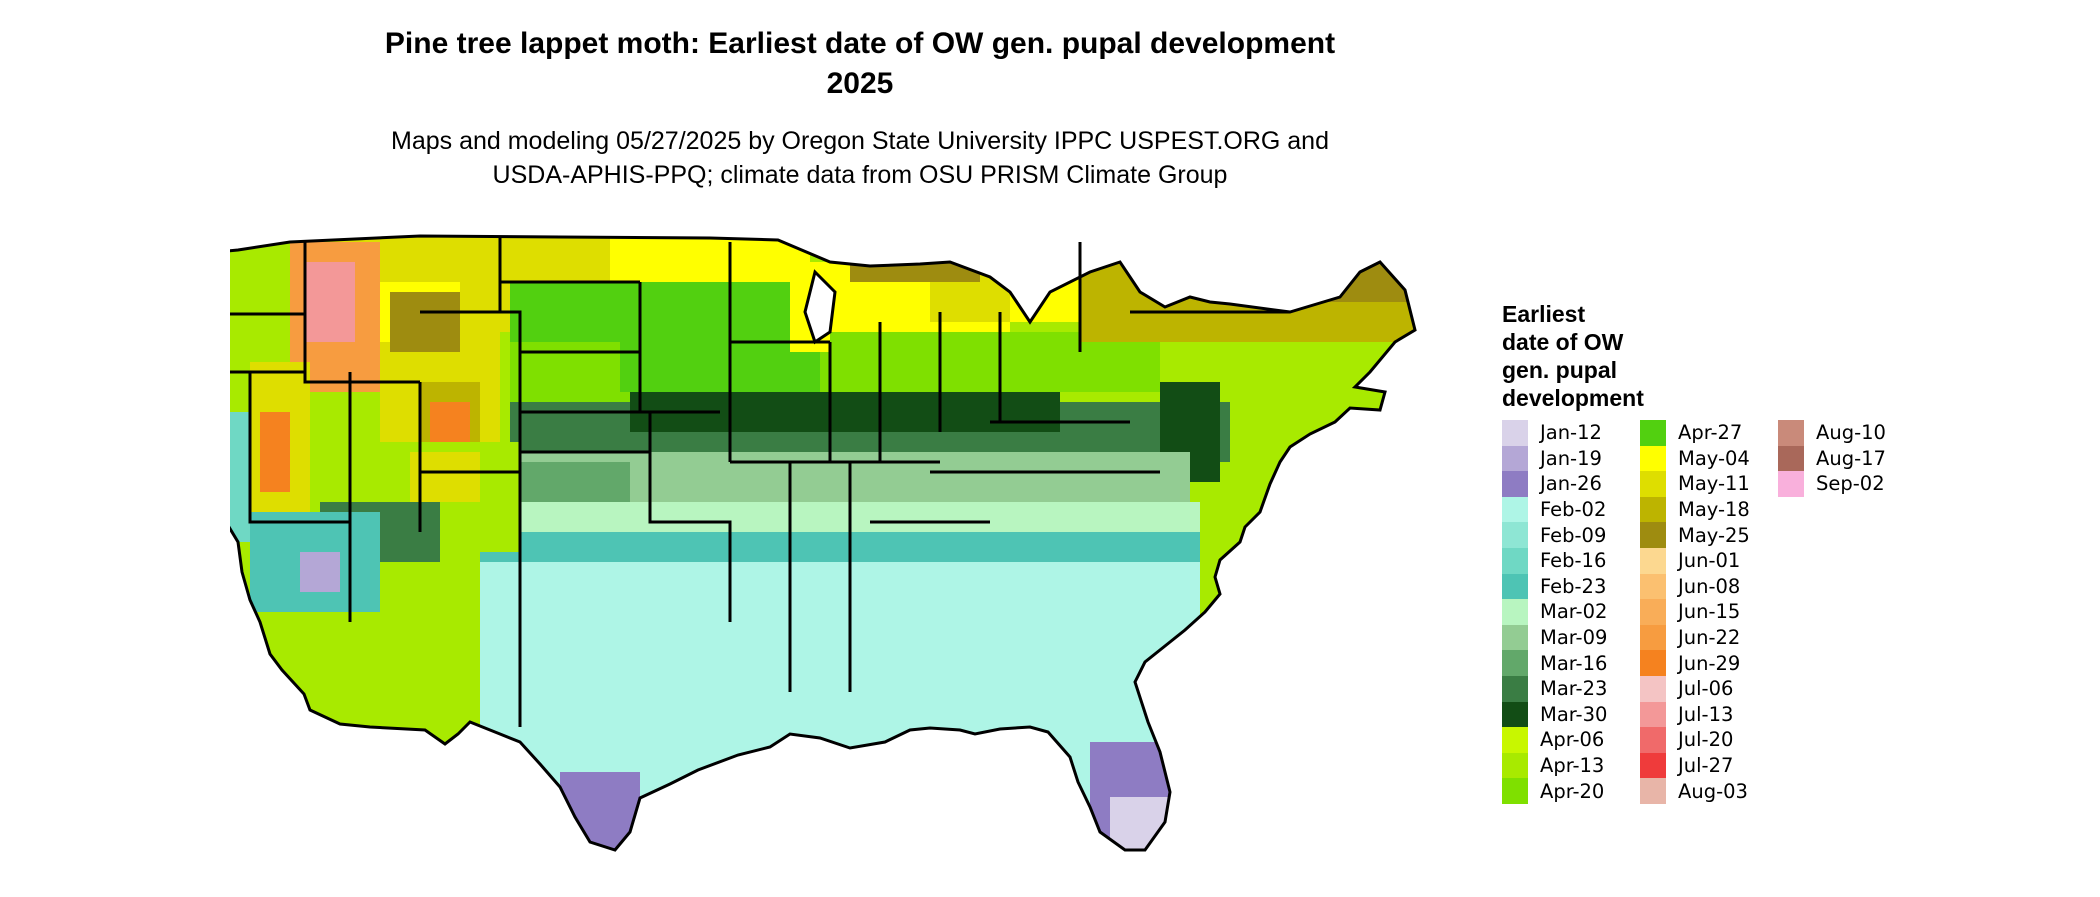  Describe the element at coordinates (1850, 484) in the screenshot. I see `legend-label: Sep-02` at that location.